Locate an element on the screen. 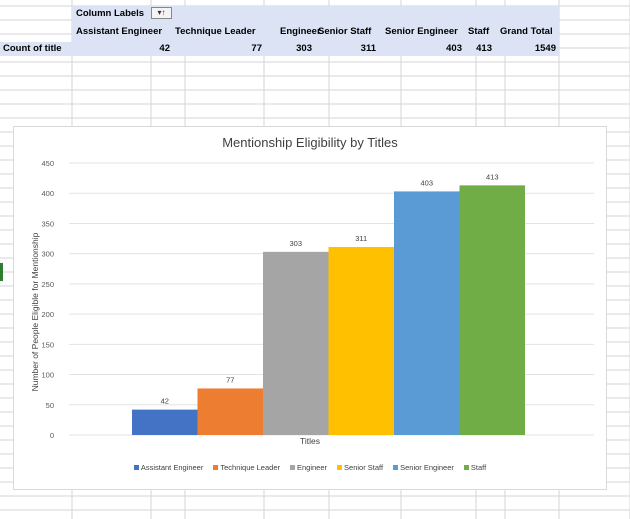 This screenshot has height=519, width=630. x-axis-title: Titles is located at coordinates (310, 441).